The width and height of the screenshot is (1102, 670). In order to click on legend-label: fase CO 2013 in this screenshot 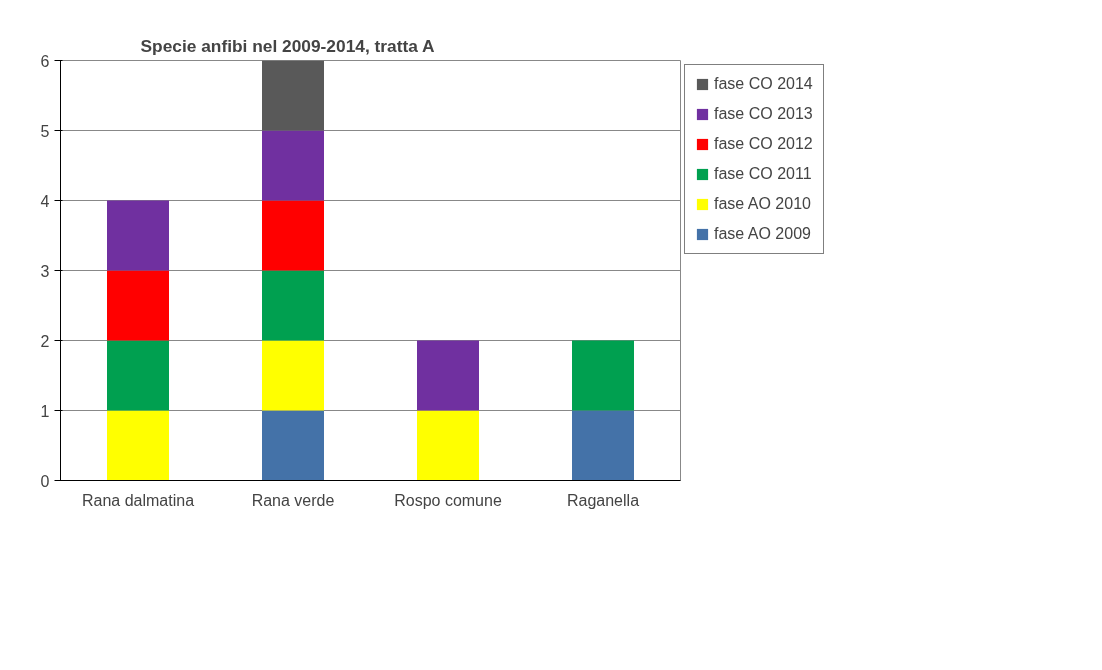, I will do `click(763, 114)`.